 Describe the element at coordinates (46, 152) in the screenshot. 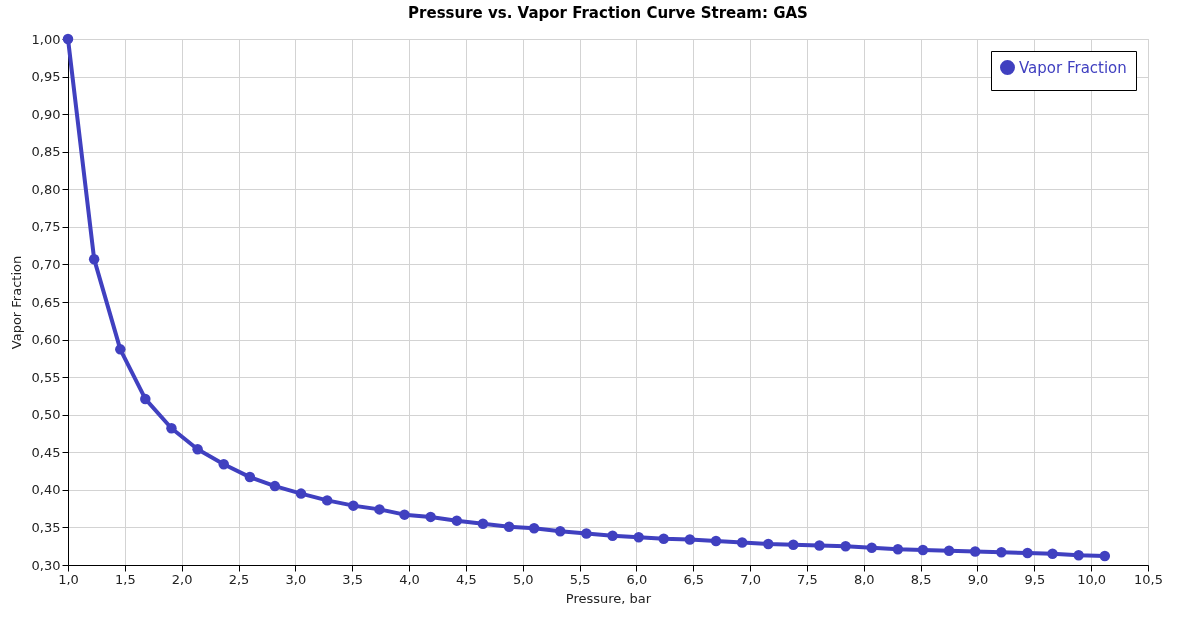

I see `y-tick-label: 0,85` at that location.